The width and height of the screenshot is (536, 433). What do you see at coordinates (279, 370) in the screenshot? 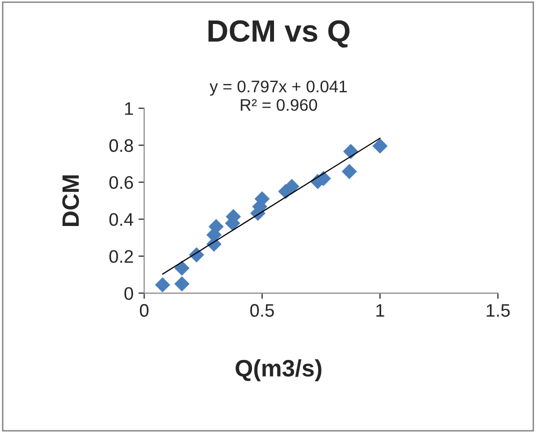
I see `x-axis-title: Q(m3/s)` at bounding box center [279, 370].